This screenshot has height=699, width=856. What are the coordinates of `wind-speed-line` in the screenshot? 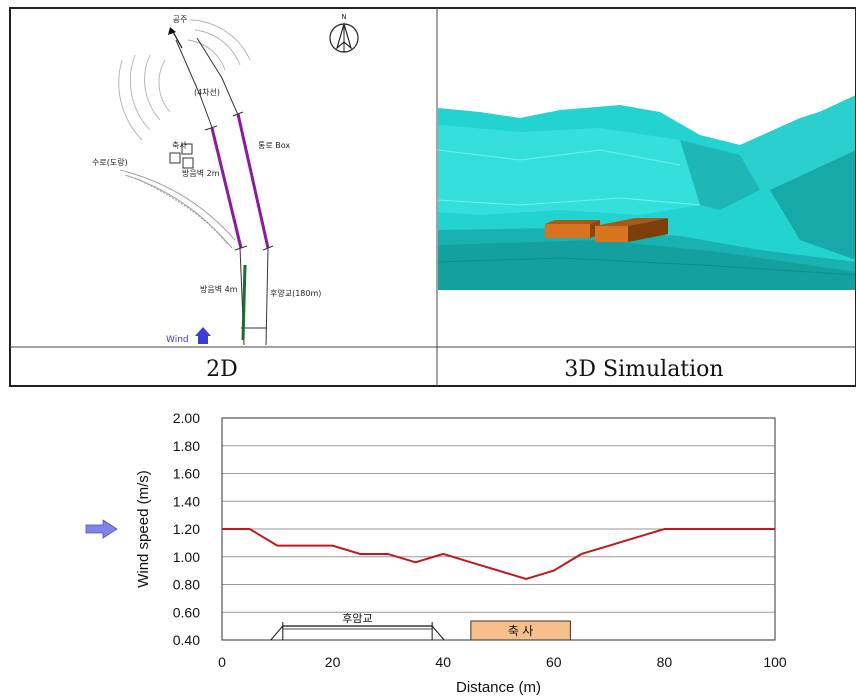 It's located at (498, 554).